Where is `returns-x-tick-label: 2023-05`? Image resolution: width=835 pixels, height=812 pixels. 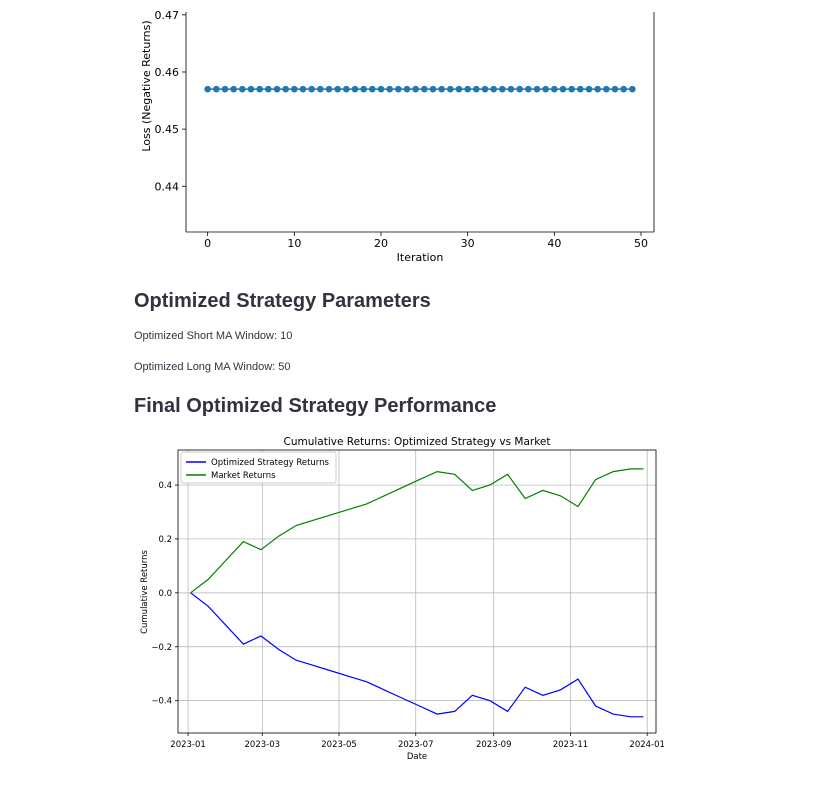
returns-x-tick-label: 2023-05 is located at coordinates (339, 745).